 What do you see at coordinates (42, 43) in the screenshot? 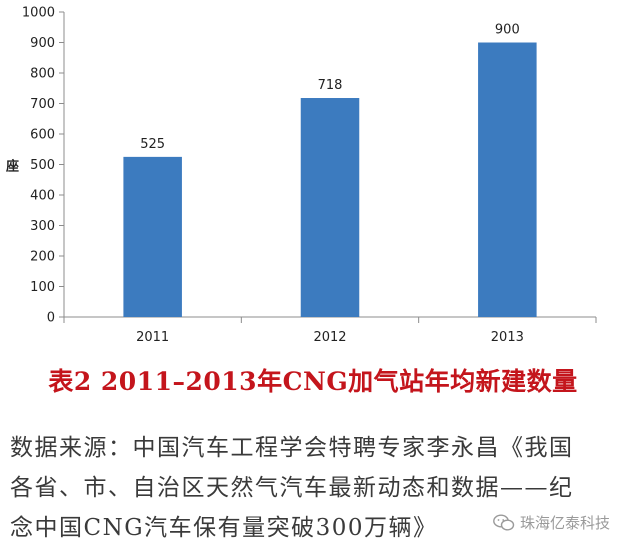
I see `y-tick-label: 900` at bounding box center [42, 43].